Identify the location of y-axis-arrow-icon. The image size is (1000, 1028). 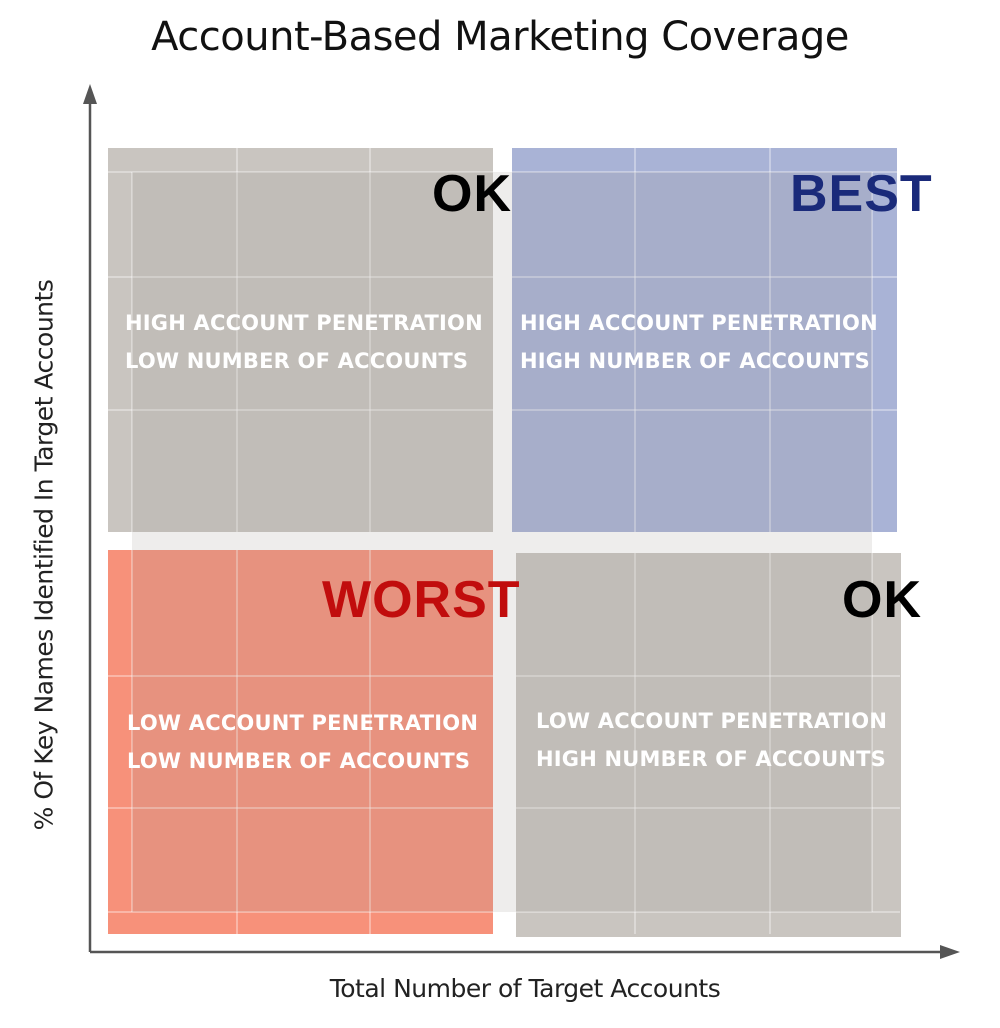
(90, 94).